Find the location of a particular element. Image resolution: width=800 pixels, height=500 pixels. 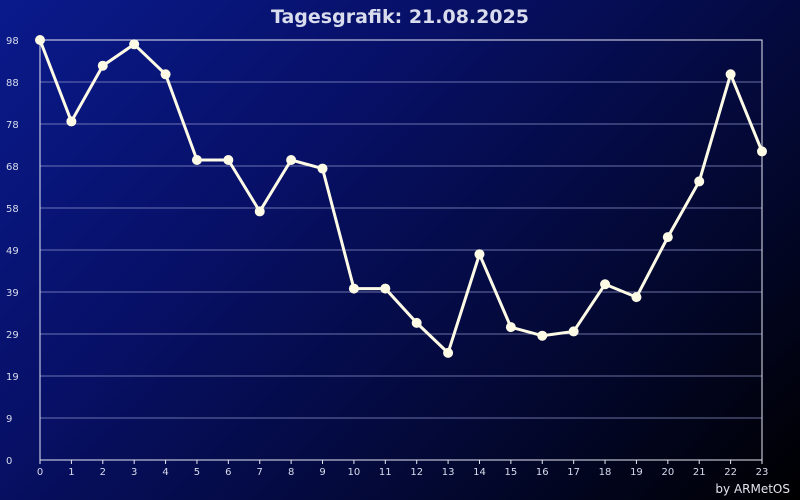

x-tick-label: 21 is located at coordinates (699, 472).